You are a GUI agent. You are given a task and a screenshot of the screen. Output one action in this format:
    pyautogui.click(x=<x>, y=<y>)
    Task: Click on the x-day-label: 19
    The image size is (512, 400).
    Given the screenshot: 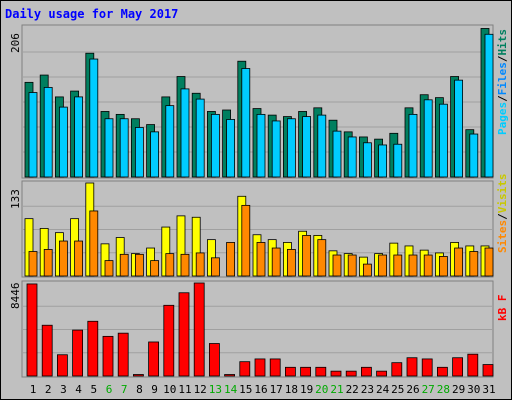 What is the action you would take?
    pyautogui.click(x=306, y=389)
    